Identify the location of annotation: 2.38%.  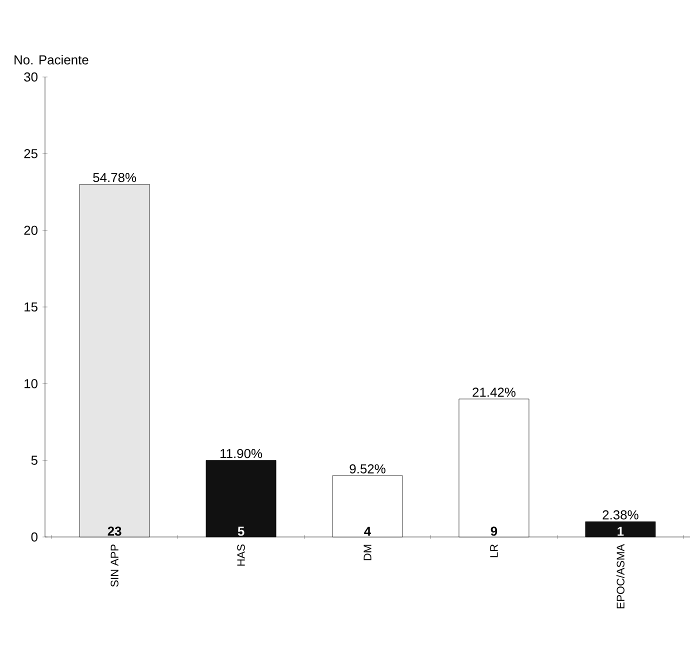
(620, 515).